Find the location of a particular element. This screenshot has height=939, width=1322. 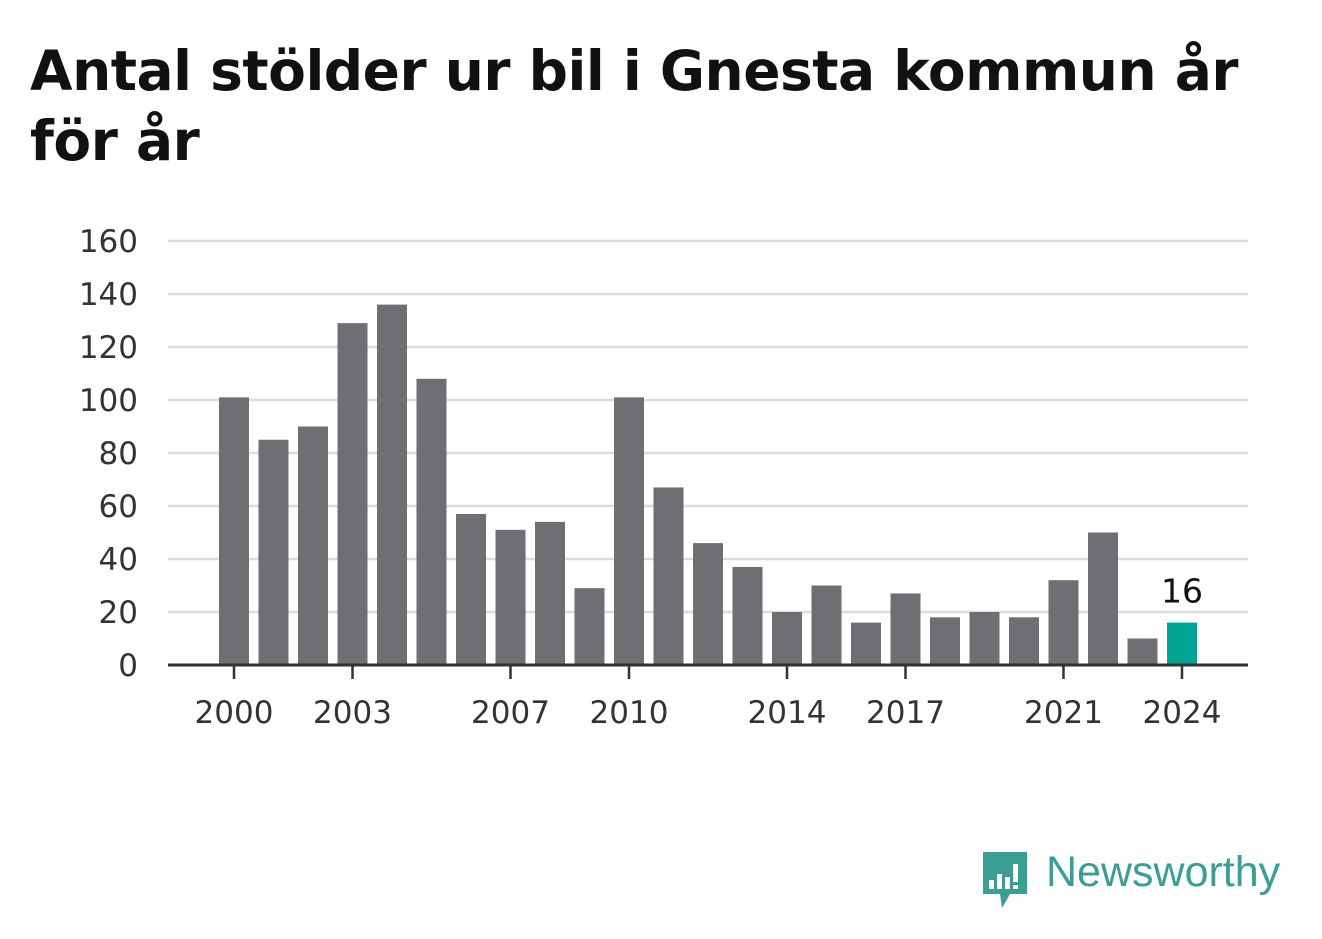

data-labels: 16 is located at coordinates (1182, 591).